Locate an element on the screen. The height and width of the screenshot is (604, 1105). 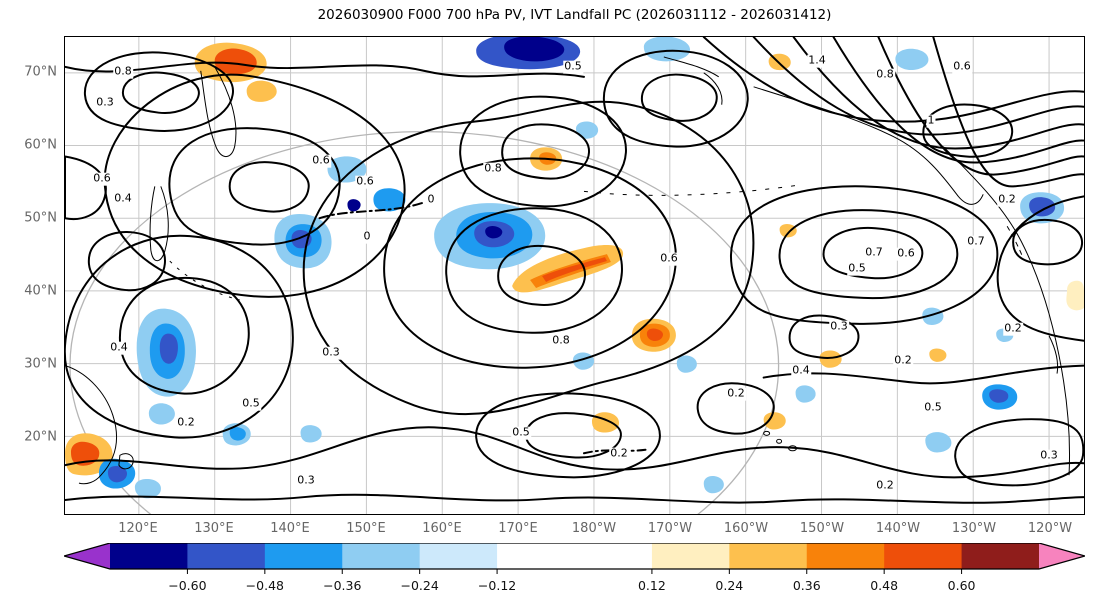
x-tick-label: 140°W is located at coordinates (898, 528).